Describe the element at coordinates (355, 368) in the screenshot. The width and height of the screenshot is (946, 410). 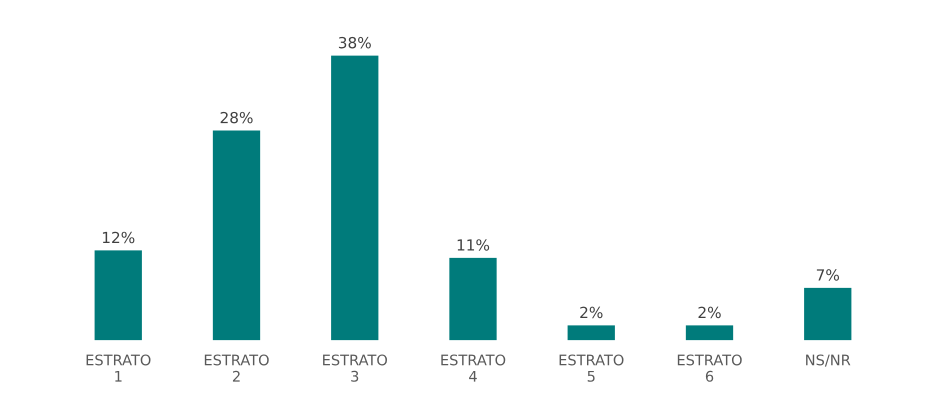
I see `x-tick-label: ESTRATO 3` at that location.